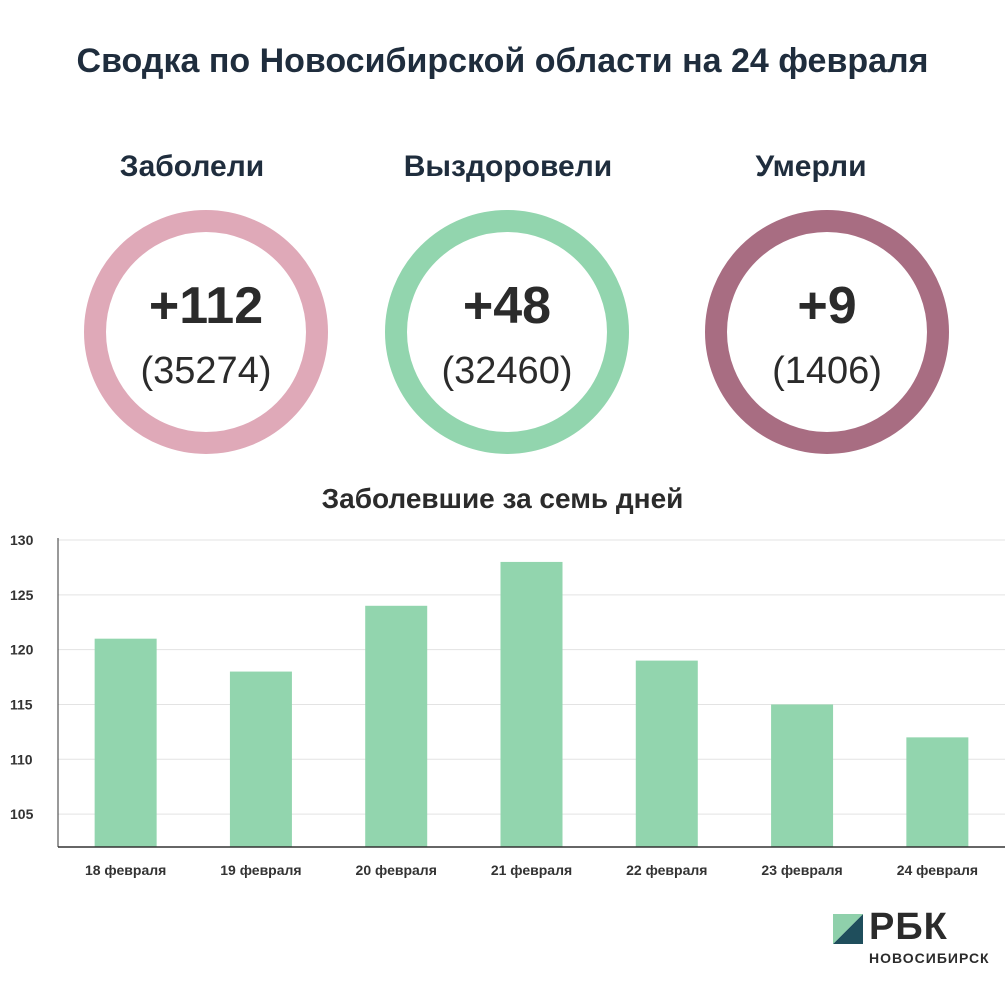 This screenshot has height=1005, width=1005. I want to click on died-daily-value: +9, so click(827, 306).